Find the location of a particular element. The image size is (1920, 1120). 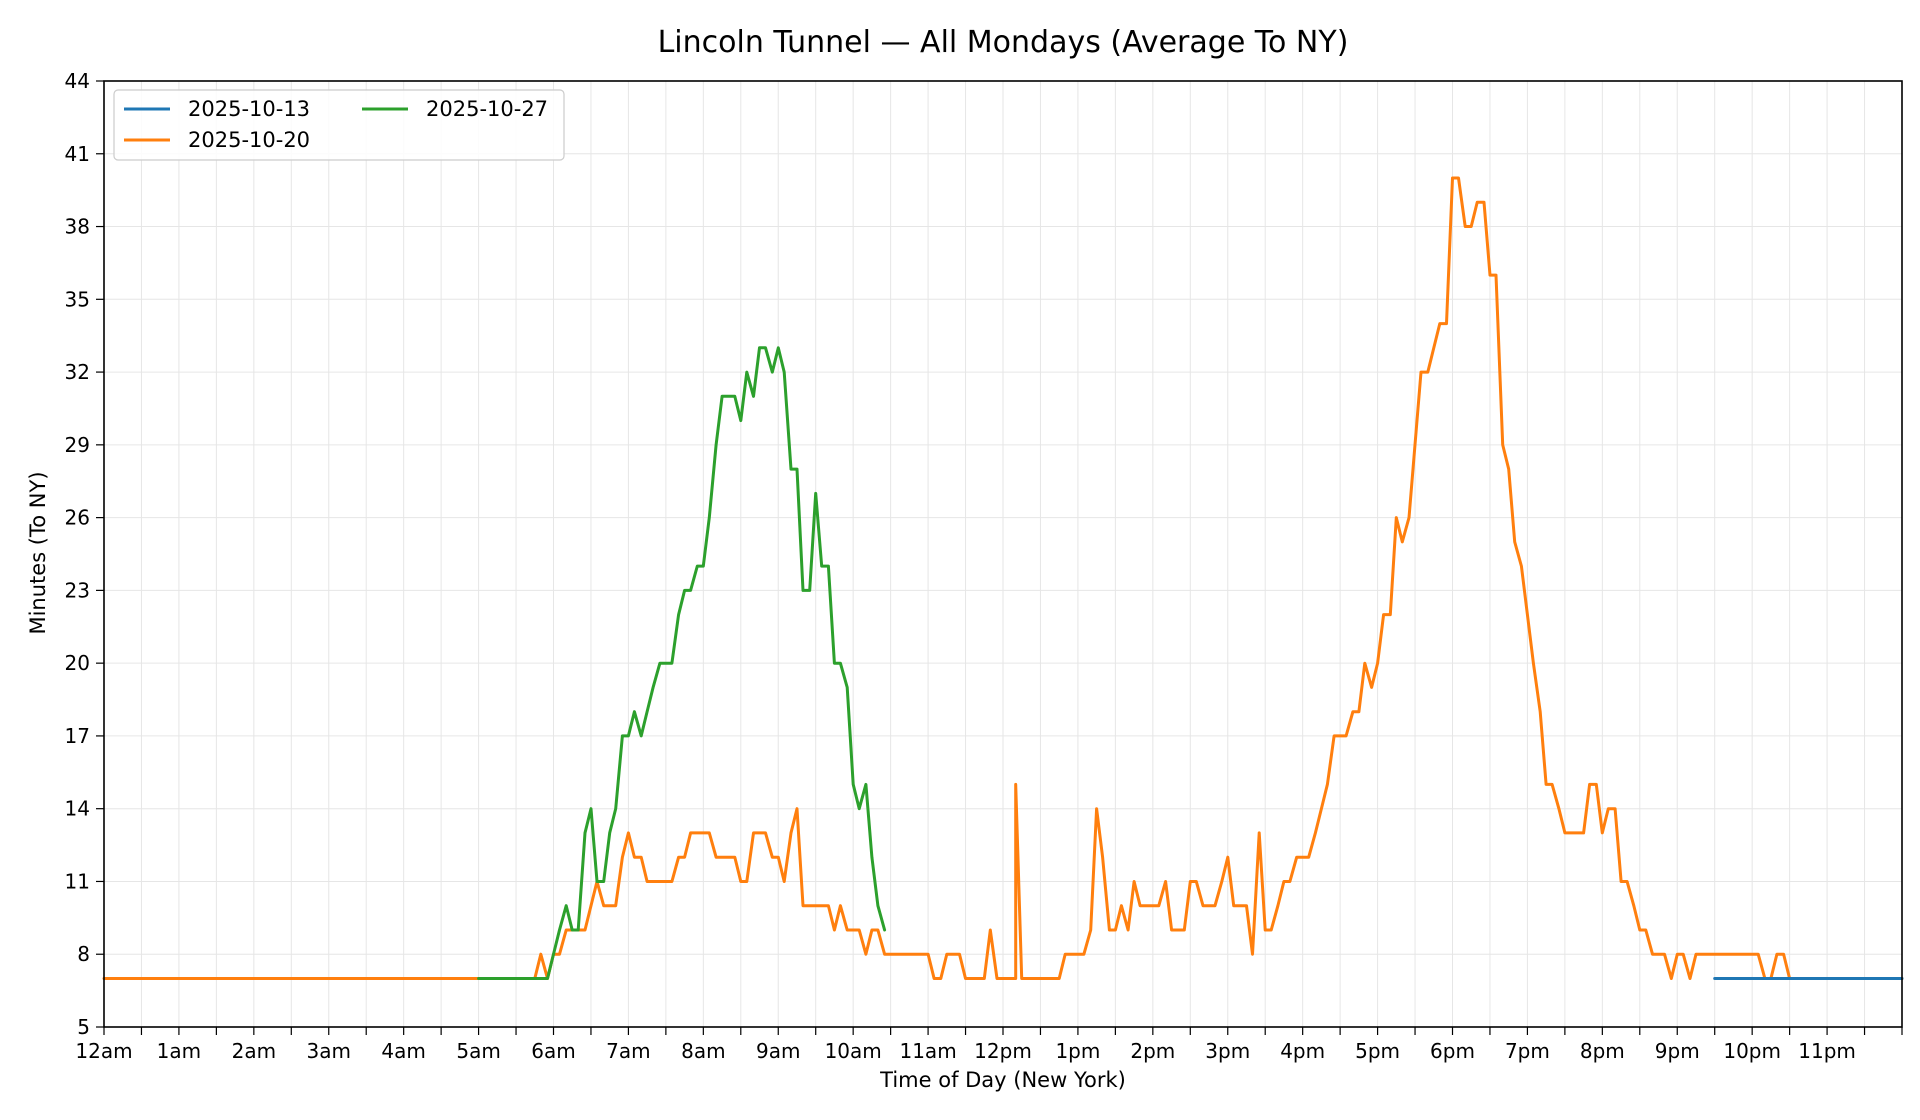

x-tick-label: 8pm is located at coordinates (1602, 1051).